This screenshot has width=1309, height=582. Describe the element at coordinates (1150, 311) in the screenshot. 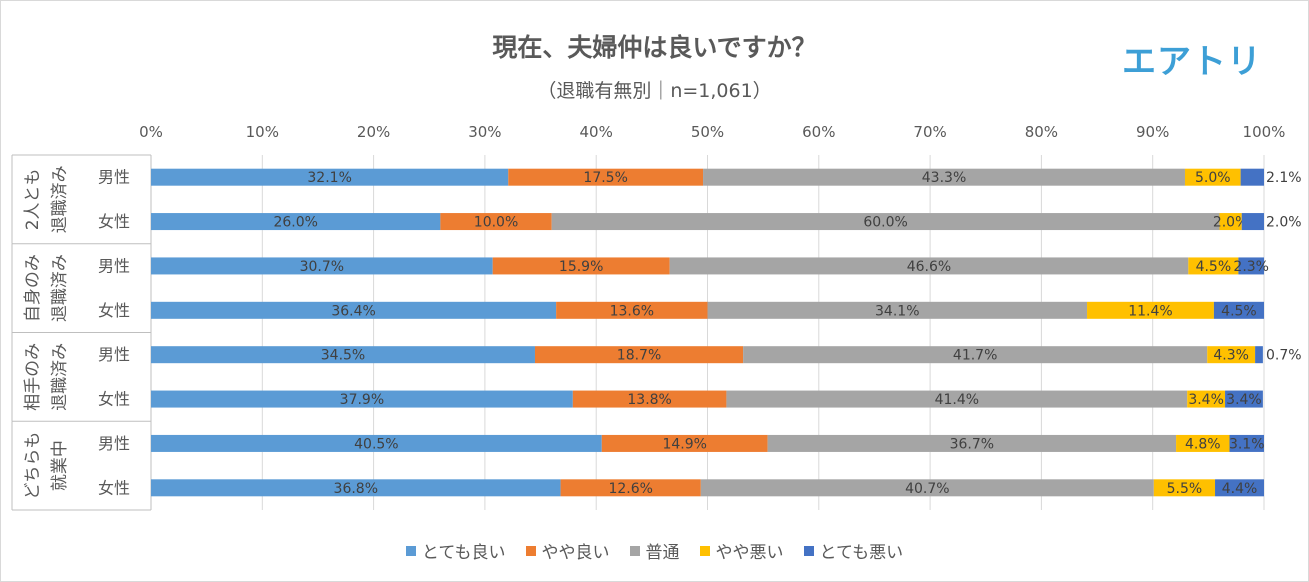

I see `data-label: 11.4%` at that location.